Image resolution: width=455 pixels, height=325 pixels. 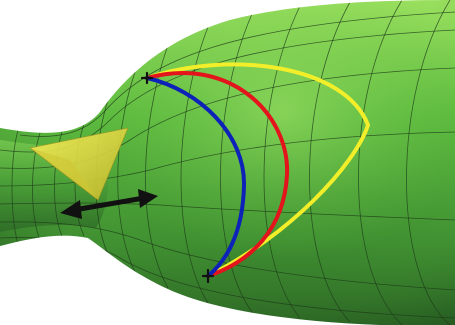 I want to click on top-endpoint-marker, so click(x=147, y=78).